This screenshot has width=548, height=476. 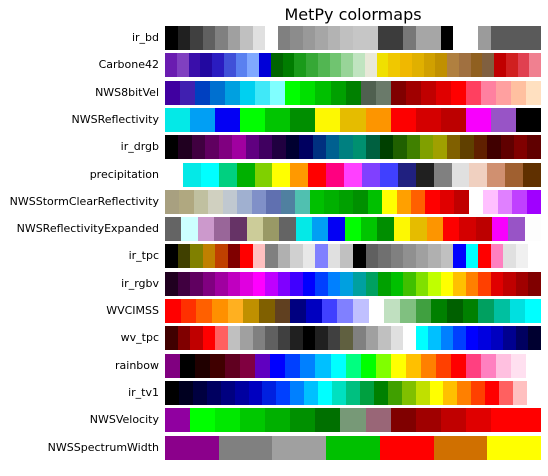 What do you see at coordinates (274, 256) in the screenshot?
I see `colormap-row: ir_tpc` at bounding box center [274, 256].